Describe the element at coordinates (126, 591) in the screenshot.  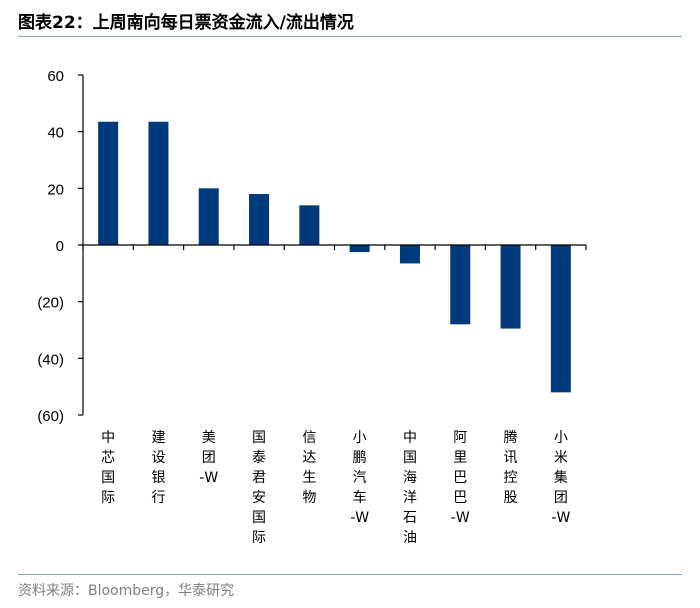
I see `source-note: 资料来源：Bloomberg，华泰研究` at that location.